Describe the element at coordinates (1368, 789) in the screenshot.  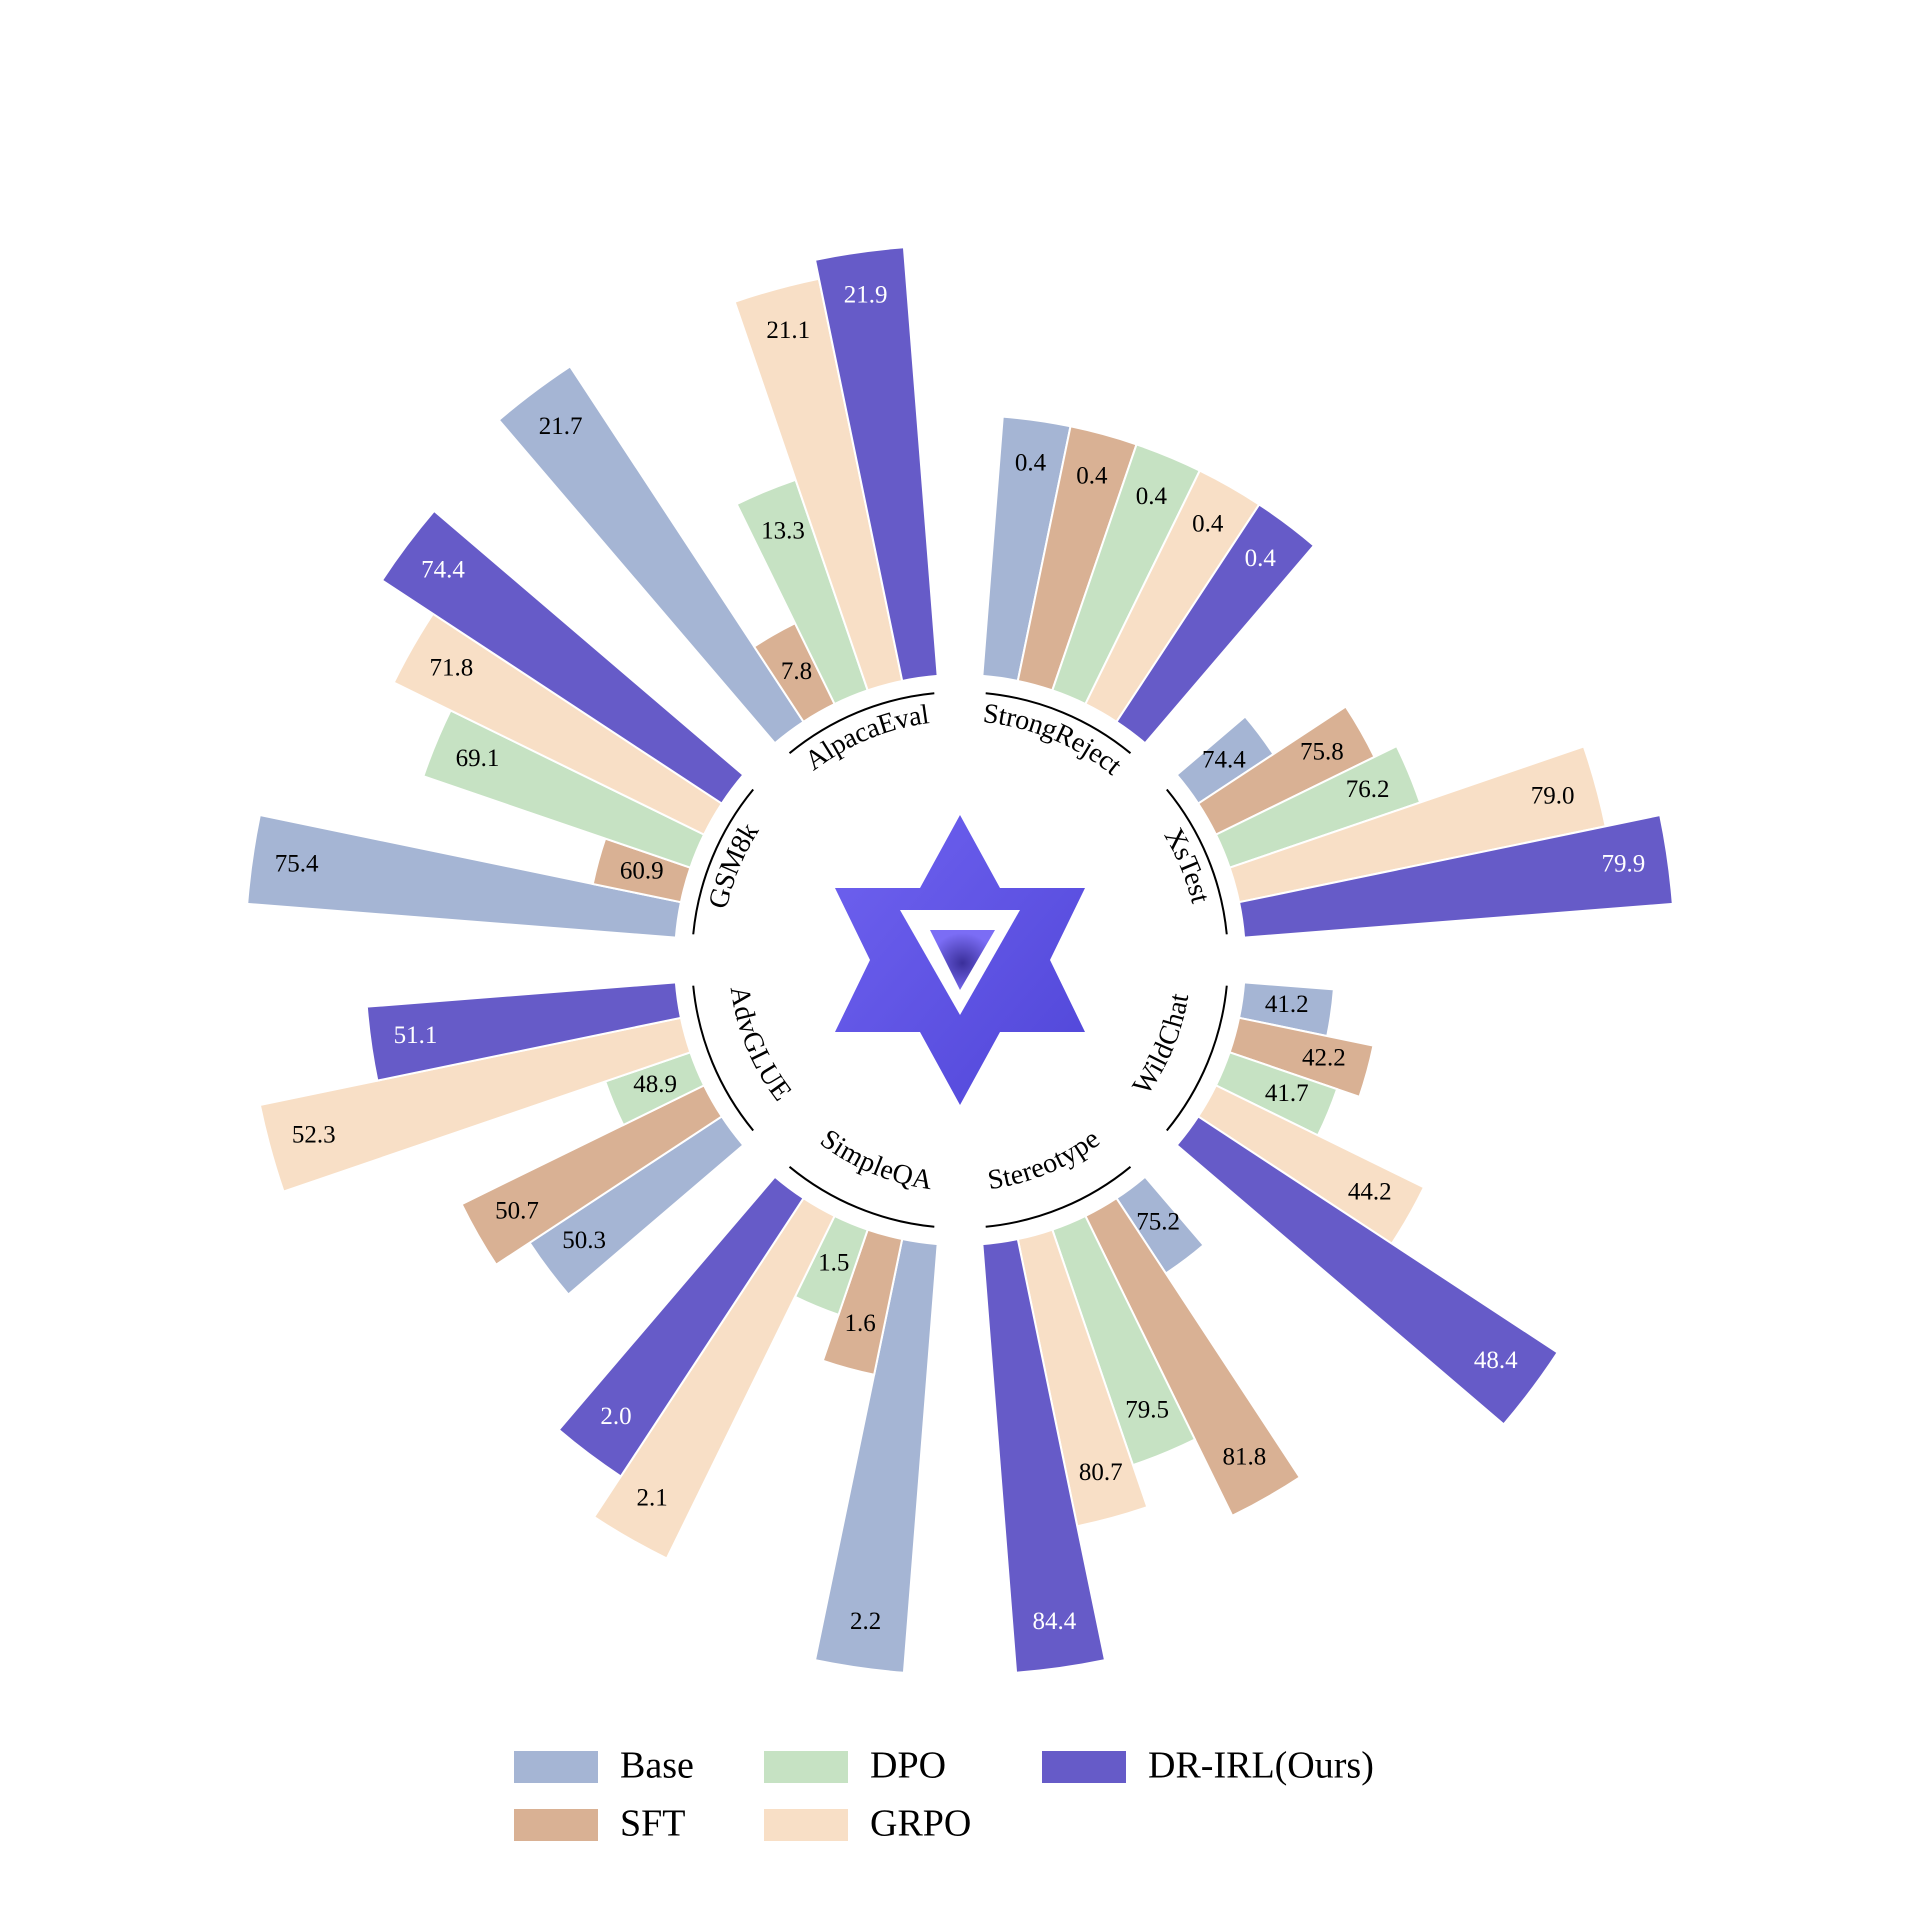
I see `value-label: 76.2` at that location.